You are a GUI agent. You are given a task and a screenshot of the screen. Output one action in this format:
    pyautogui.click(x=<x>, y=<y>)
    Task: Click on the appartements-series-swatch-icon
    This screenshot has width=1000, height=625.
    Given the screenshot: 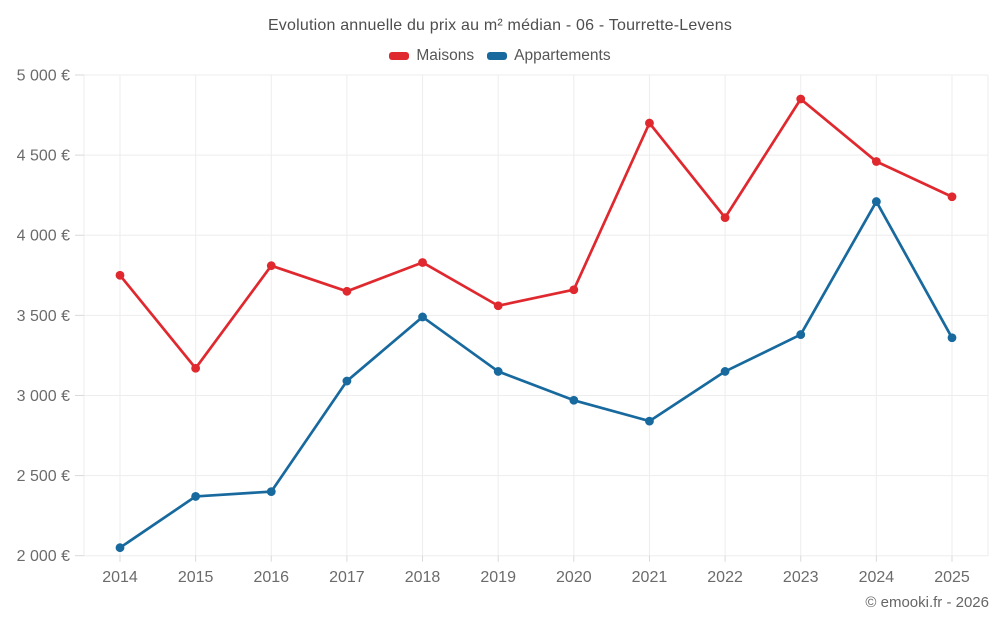 What is the action you would take?
    pyautogui.click(x=497, y=56)
    